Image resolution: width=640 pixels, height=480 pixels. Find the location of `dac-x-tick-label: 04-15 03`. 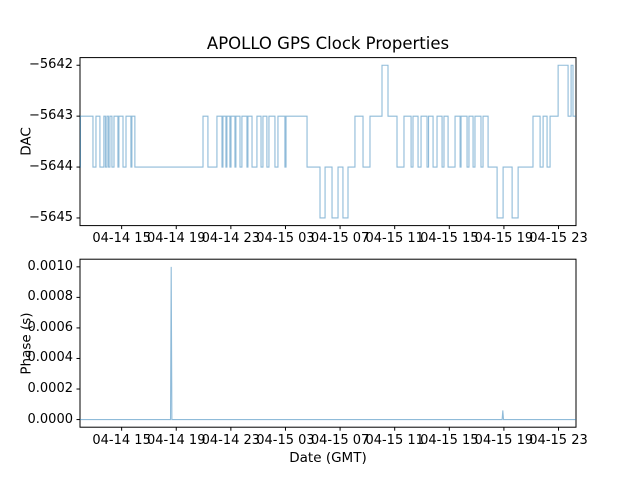

dac-x-tick-label: 04-15 03 is located at coordinates (285, 239).